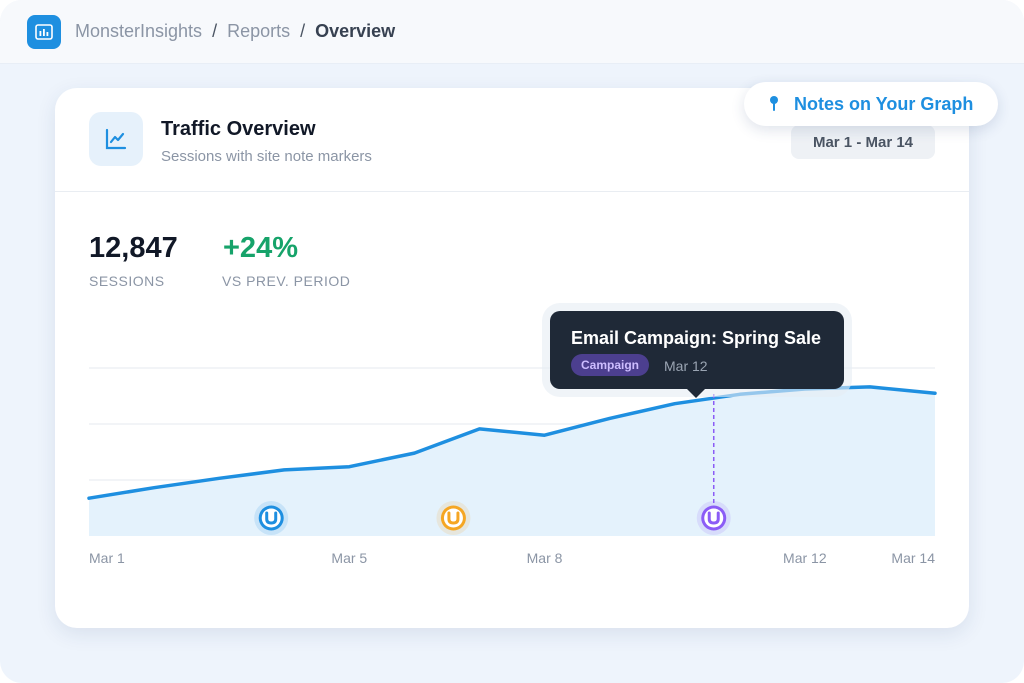 The width and height of the screenshot is (1024, 683). What do you see at coordinates (512, 442) in the screenshot?
I see `series-line` at bounding box center [512, 442].